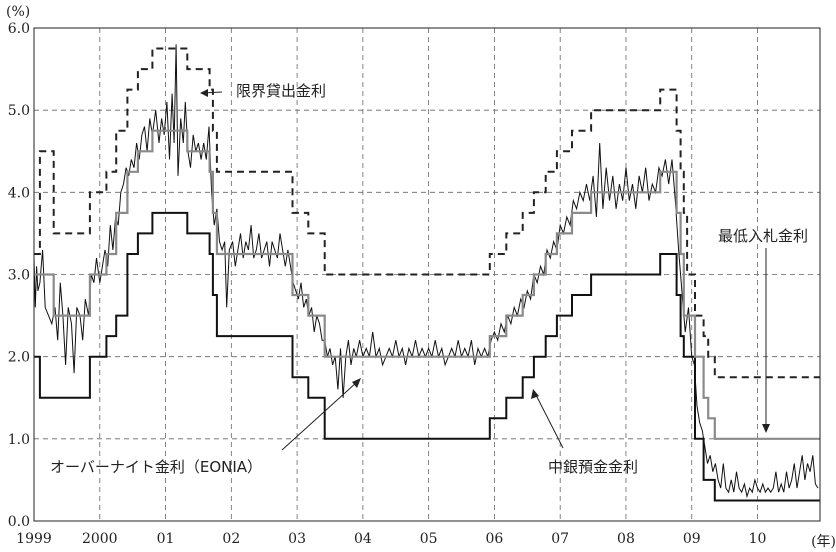 The image size is (836, 552). What do you see at coordinates (231, 539) in the screenshot?
I see `x-tick-label: 02` at bounding box center [231, 539].